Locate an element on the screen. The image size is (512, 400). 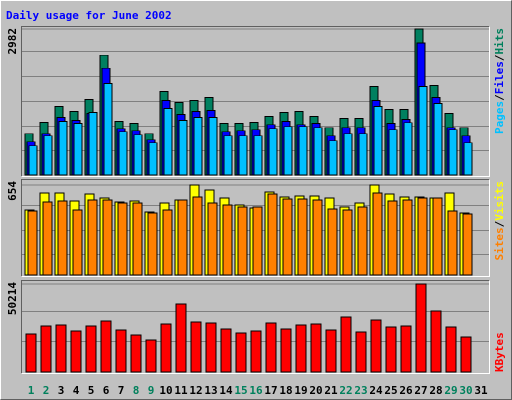
x-tick-label: 11 is located at coordinates (181, 390).